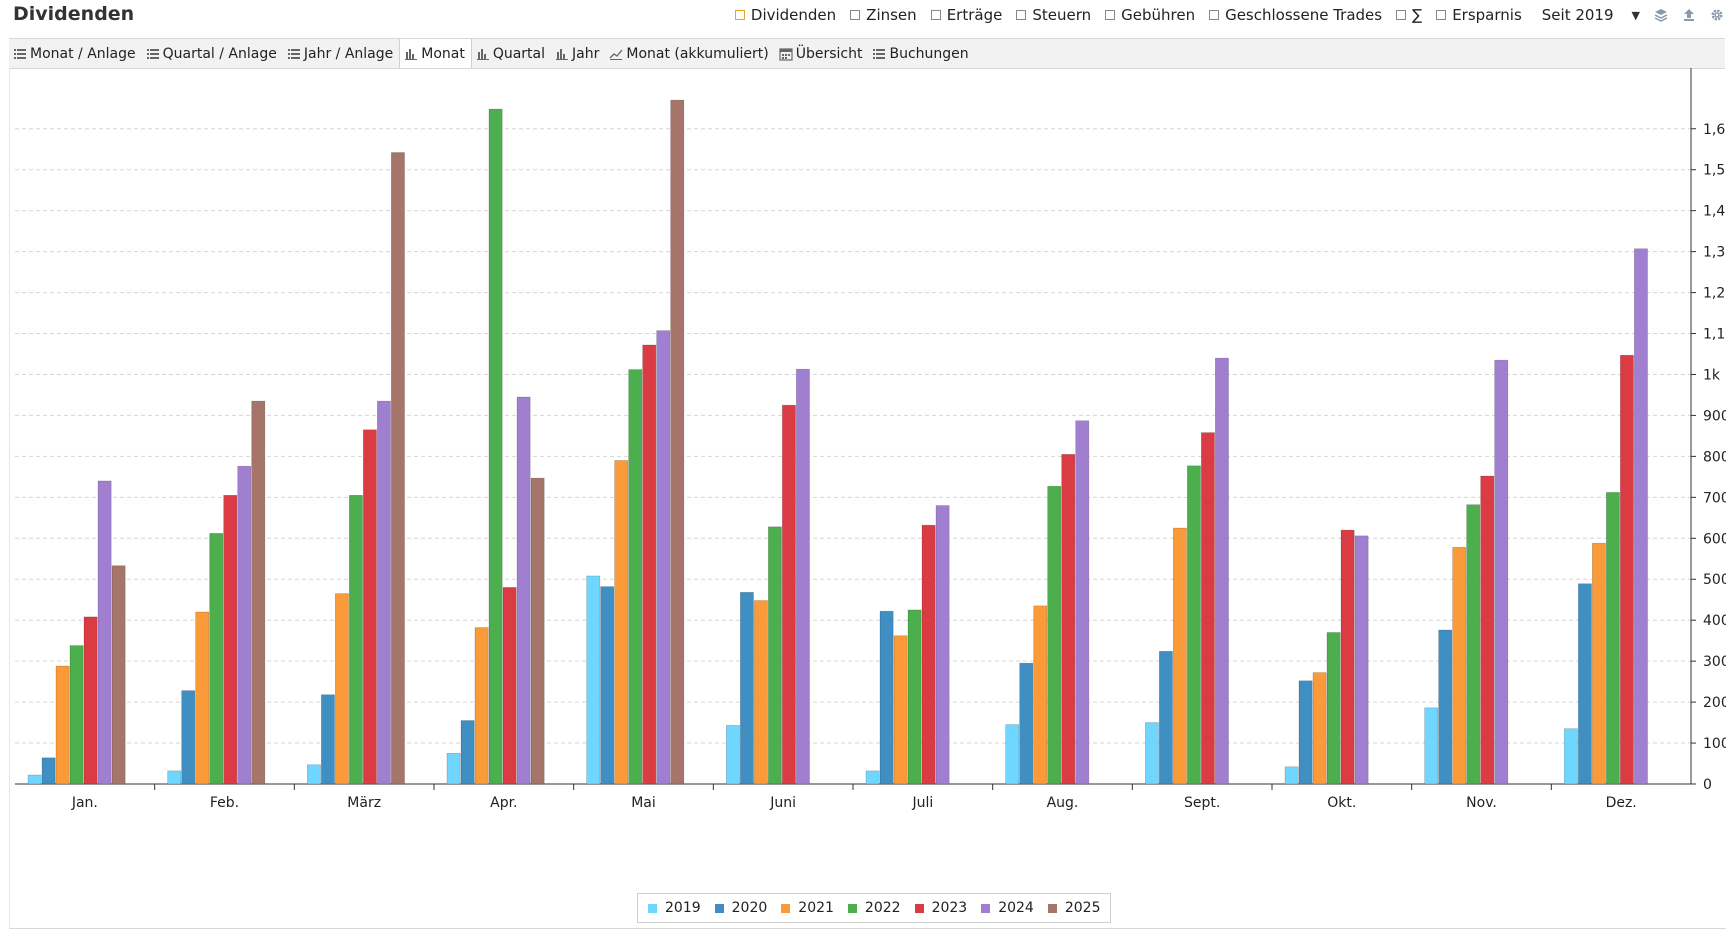  I want to click on export-icon, so click(1689, 15).